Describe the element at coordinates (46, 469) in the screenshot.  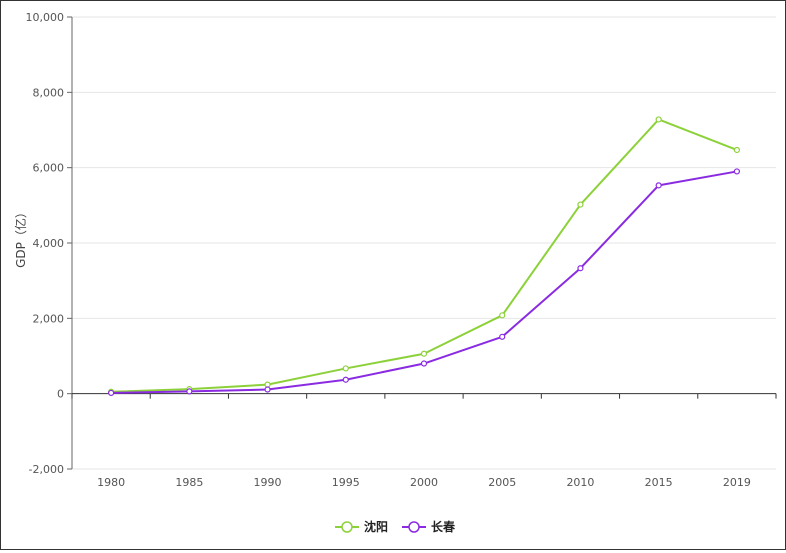
I see `y-tick-label: -2,000` at that location.